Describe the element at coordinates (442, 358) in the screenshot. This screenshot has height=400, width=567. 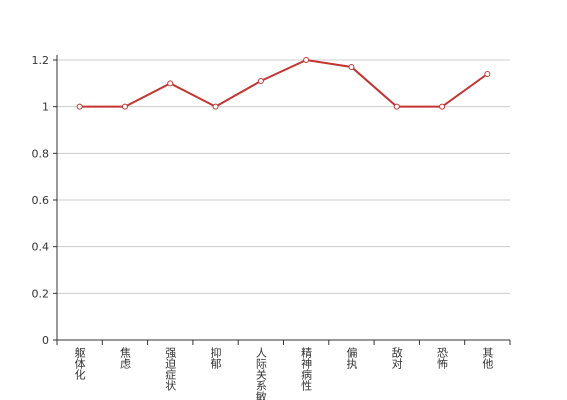
I see `x-tick-label: 恐怖` at that location.